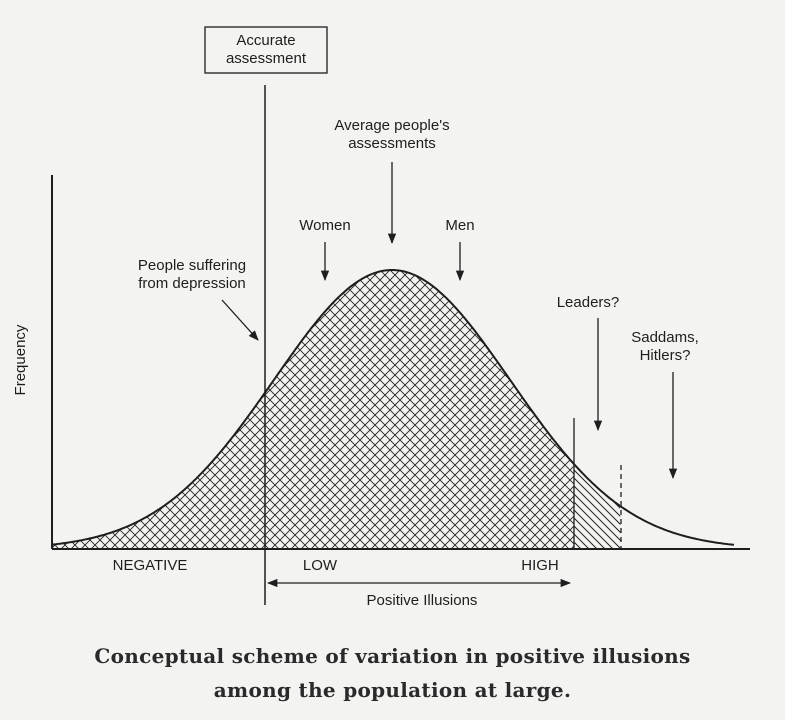 The height and width of the screenshot is (720, 785). What do you see at coordinates (665, 355) in the screenshot?
I see `saddams-line2: Hitlers?` at bounding box center [665, 355].